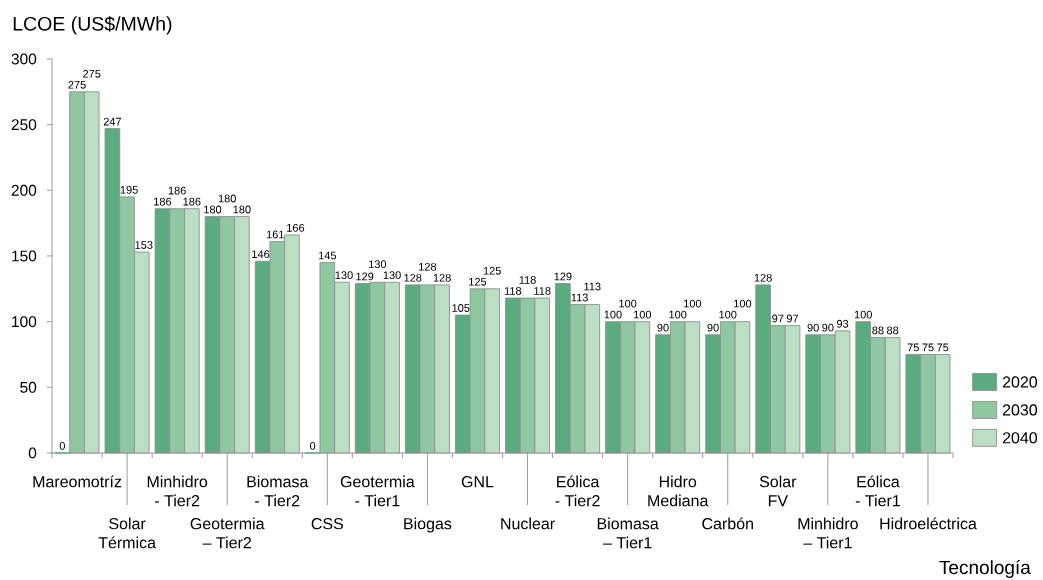  What do you see at coordinates (24, 322) in the screenshot?
I see `y-tick-label: 100` at bounding box center [24, 322].